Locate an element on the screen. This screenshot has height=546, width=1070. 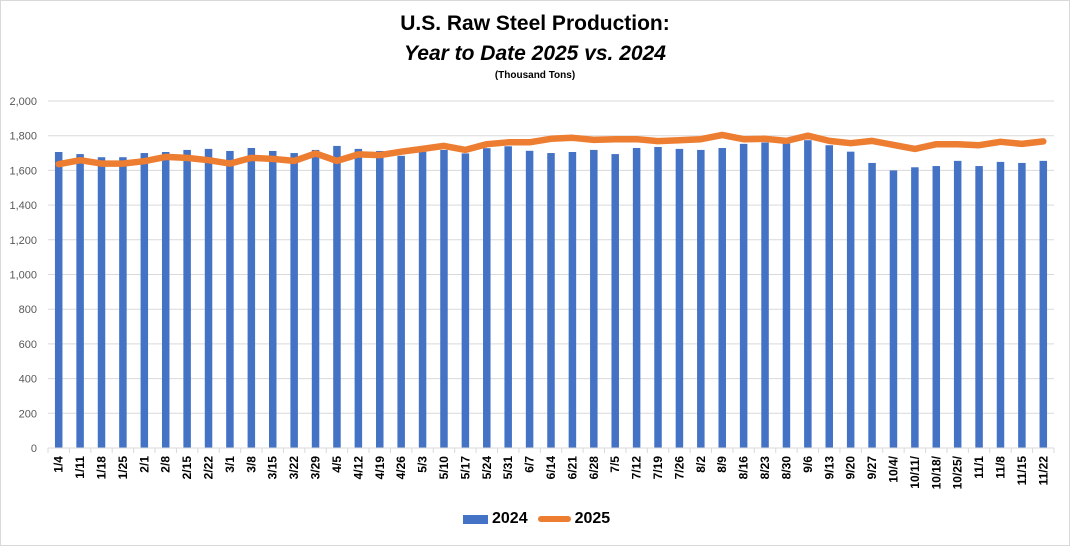
x-tick-label: 9/20 is located at coordinates (851, 468).